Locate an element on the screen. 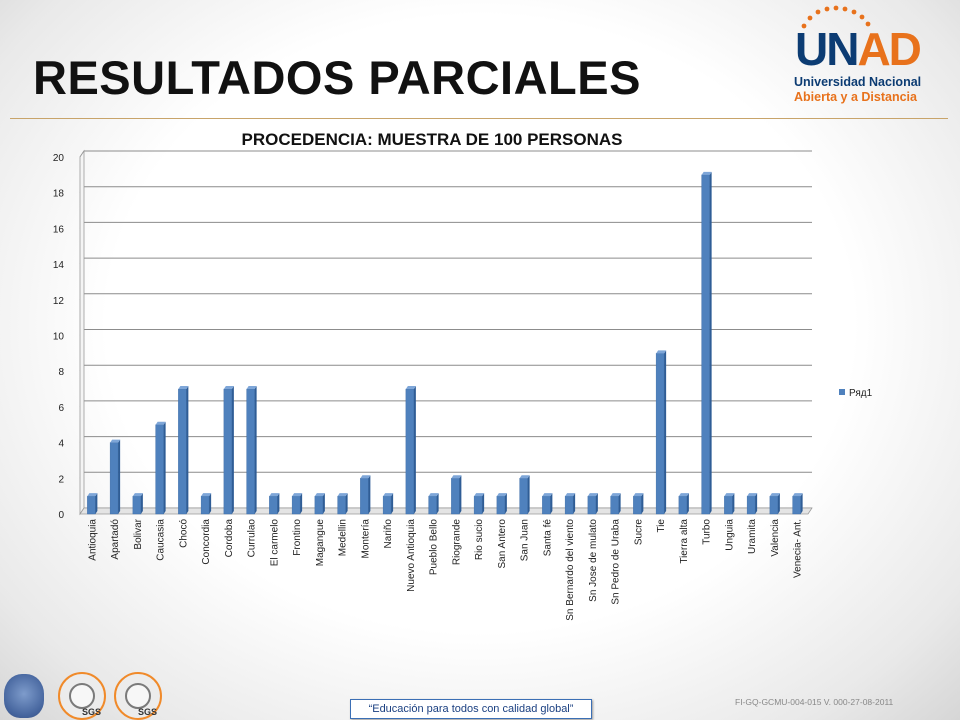 This screenshot has width=960, height=720. y-tick-label: 10 is located at coordinates (59, 337).